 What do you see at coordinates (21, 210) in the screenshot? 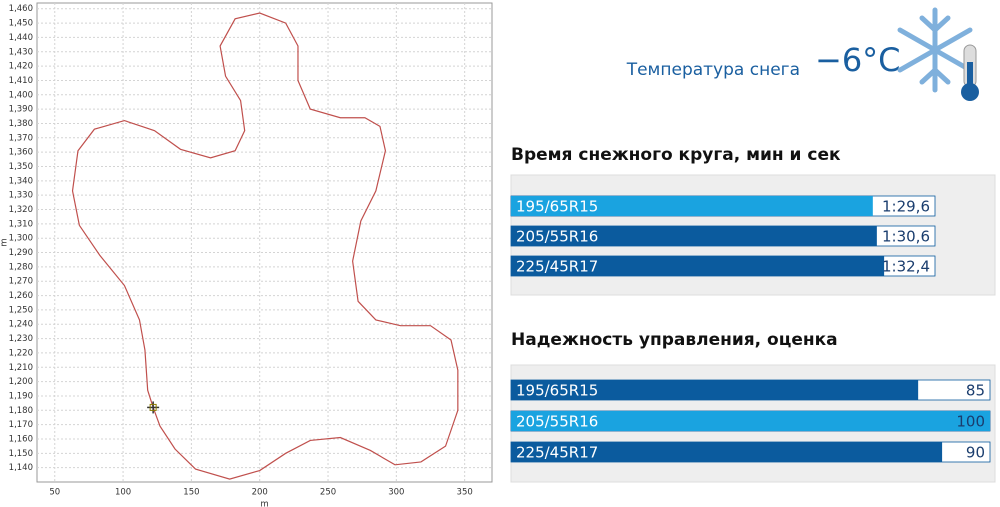
I see `y-tick-label: 1,320` at bounding box center [21, 210].